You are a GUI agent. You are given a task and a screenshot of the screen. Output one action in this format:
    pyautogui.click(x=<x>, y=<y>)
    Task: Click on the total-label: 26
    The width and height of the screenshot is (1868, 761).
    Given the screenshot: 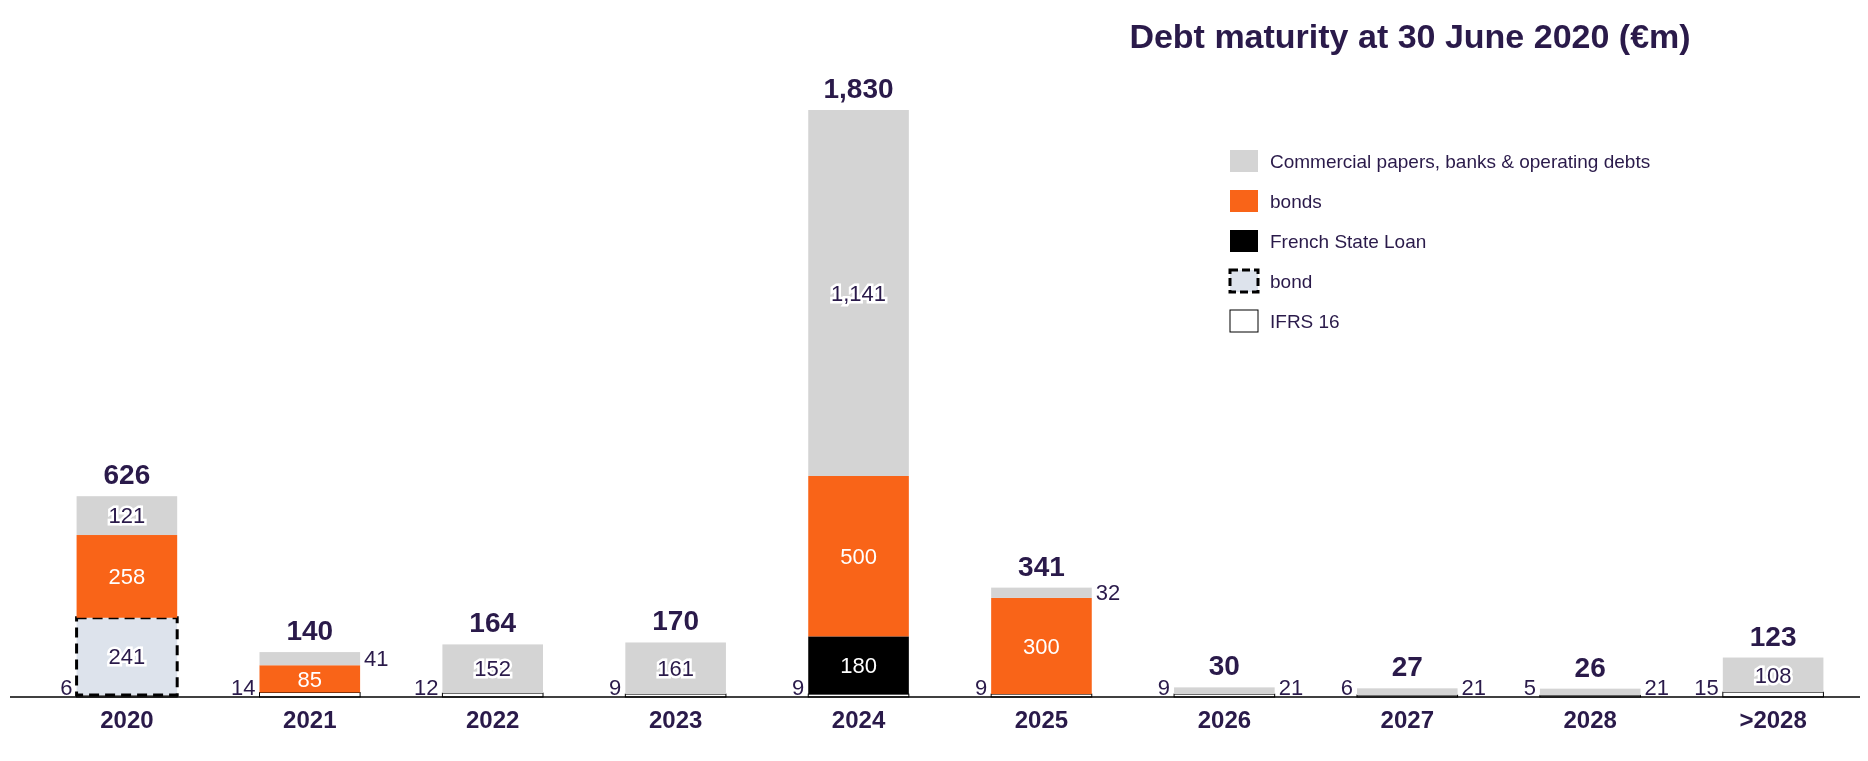 What is the action you would take?
    pyautogui.click(x=1590, y=667)
    